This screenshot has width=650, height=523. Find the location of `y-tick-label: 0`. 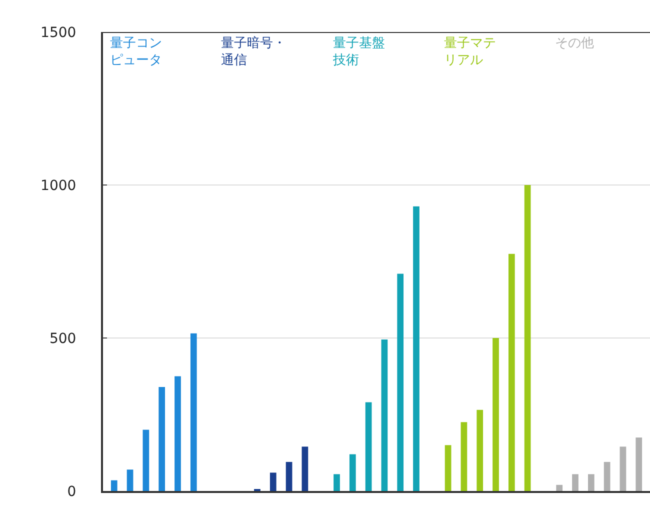

y-tick-label: 0 is located at coordinates (71, 492).